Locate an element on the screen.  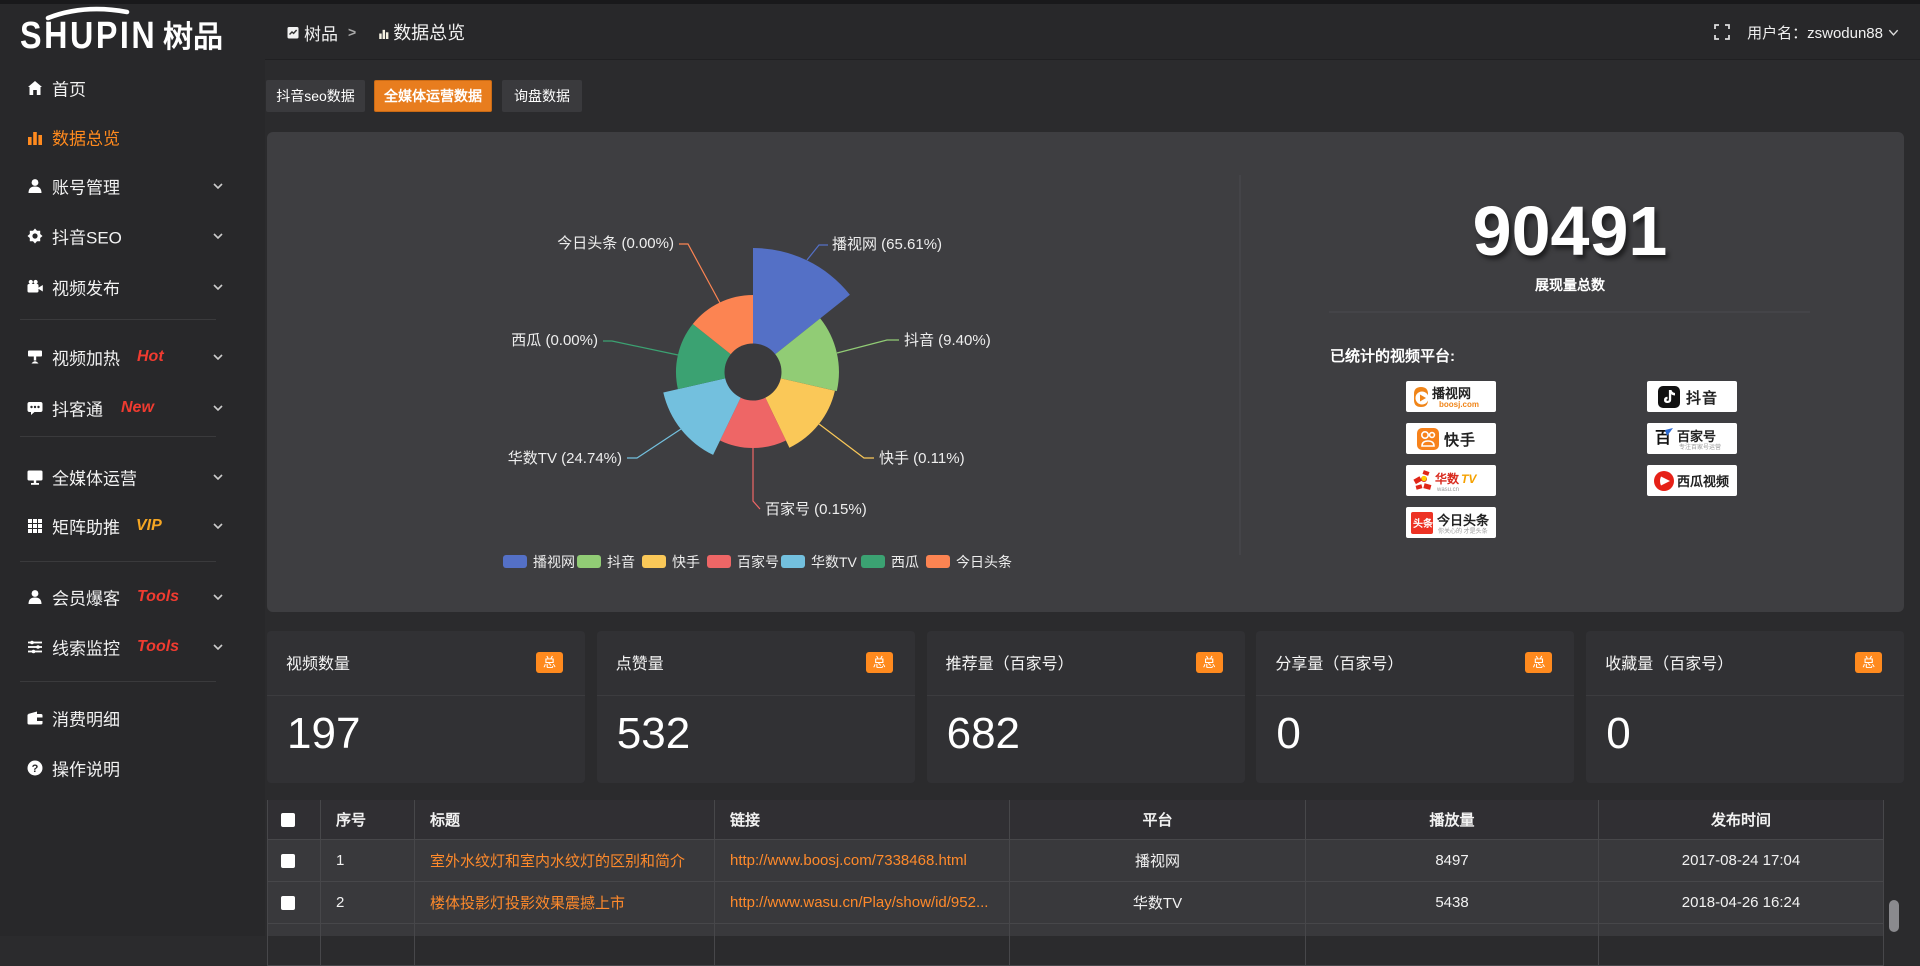
svg-text: 播视网 (65.61%) is located at coordinates (887, 244).